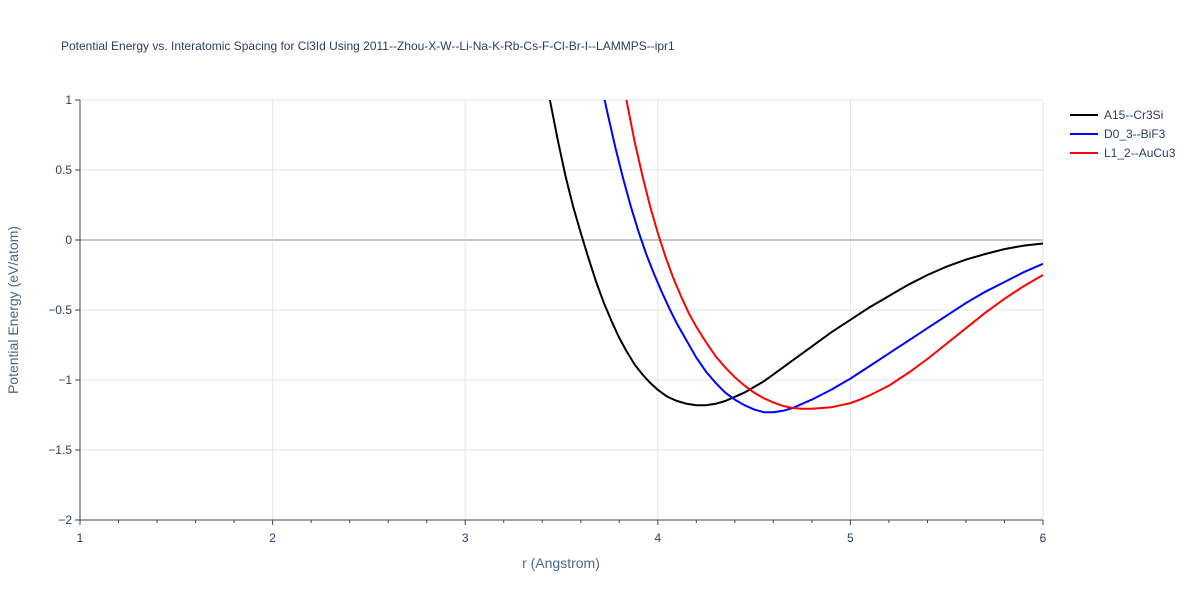 The height and width of the screenshot is (600, 1200). I want to click on x-tick-label-2: 2, so click(272, 538).